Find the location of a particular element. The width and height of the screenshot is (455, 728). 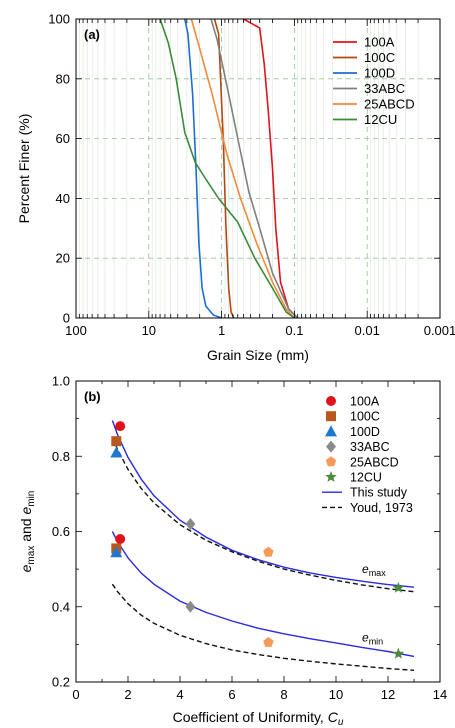

y-tick-label: 0.2 is located at coordinates (61, 682).